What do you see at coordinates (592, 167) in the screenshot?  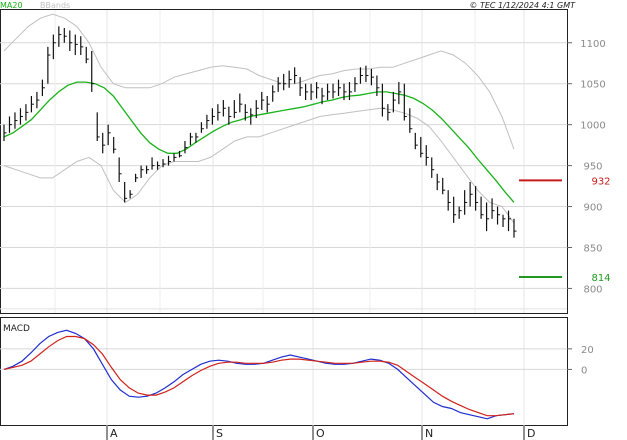 I see `y-tick-label: 950` at bounding box center [592, 167].